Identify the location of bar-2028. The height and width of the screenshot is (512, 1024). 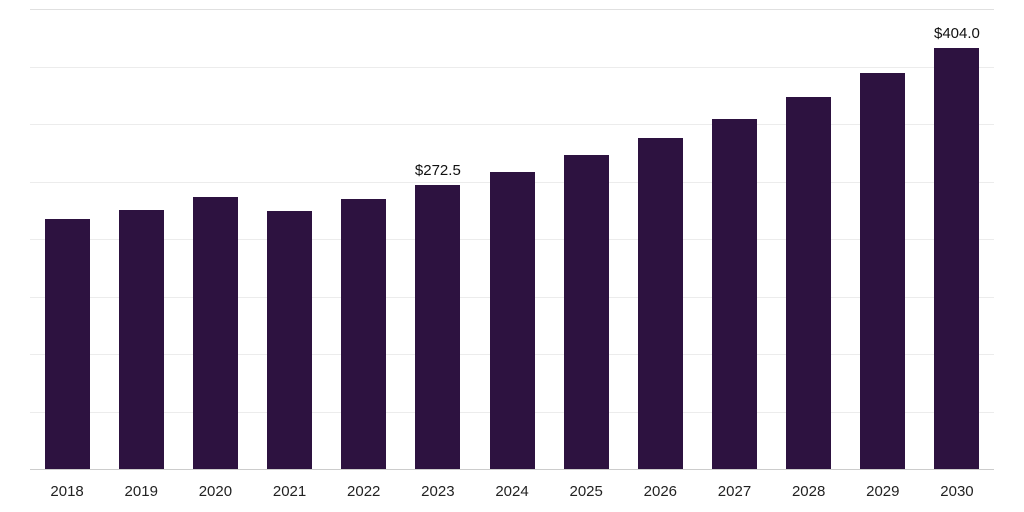
(809, 283).